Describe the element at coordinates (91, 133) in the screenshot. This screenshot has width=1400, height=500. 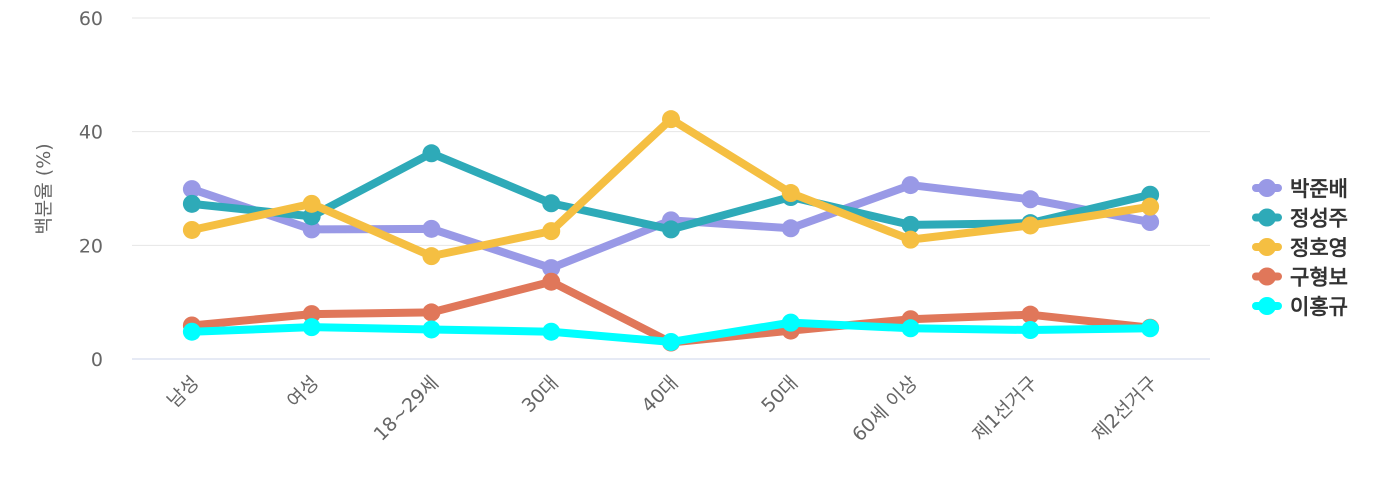
I see `y-tick-label: 40` at that location.